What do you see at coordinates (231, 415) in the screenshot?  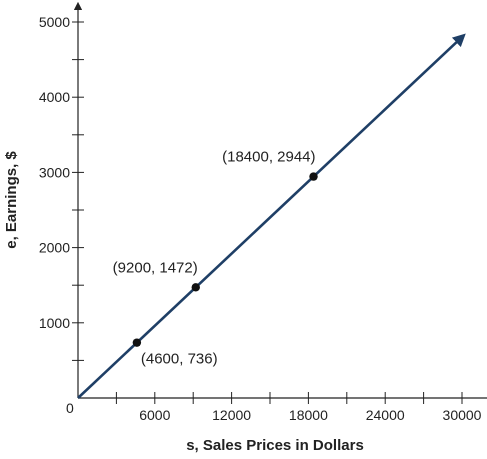 I see `x-tick-label: 12000` at bounding box center [231, 415].